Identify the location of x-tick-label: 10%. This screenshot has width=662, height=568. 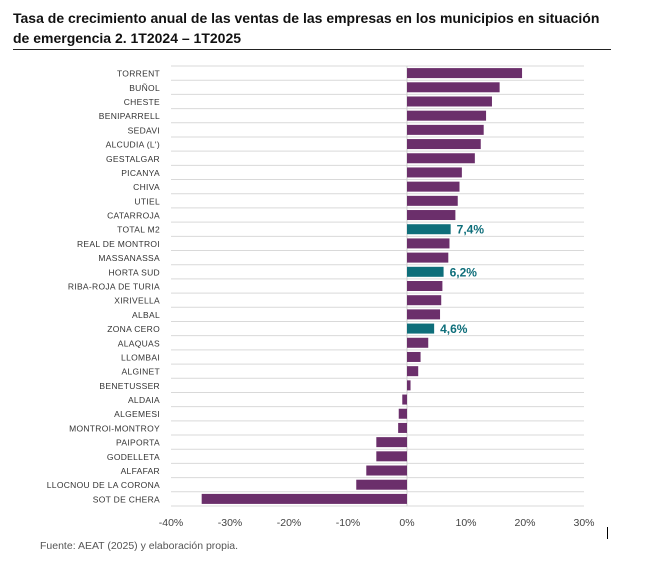
(465, 523).